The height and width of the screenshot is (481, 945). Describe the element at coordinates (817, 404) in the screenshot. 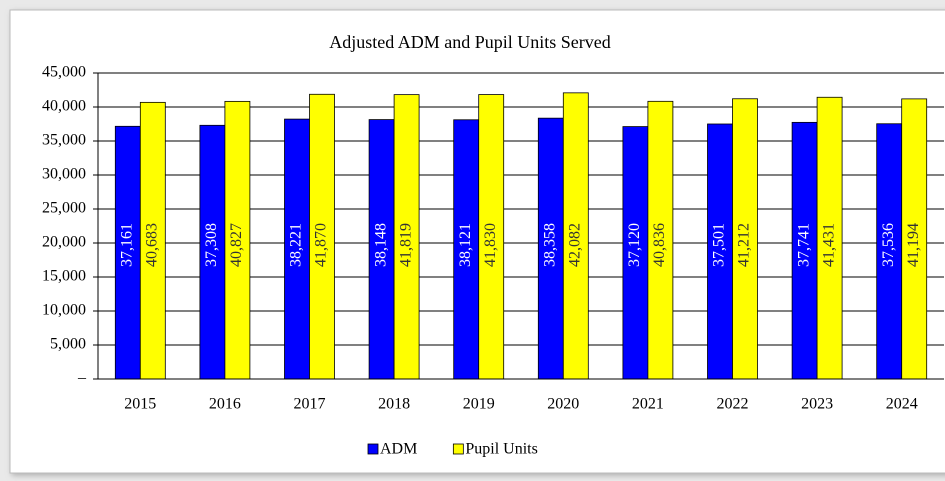

I see `x-tick-label: 2023` at that location.